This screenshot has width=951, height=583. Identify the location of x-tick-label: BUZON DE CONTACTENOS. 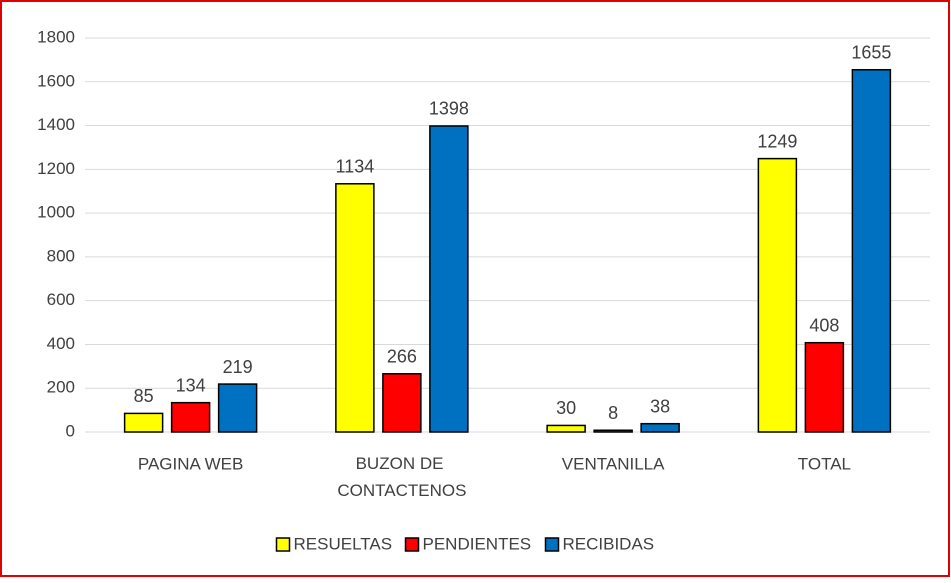
(401, 477).